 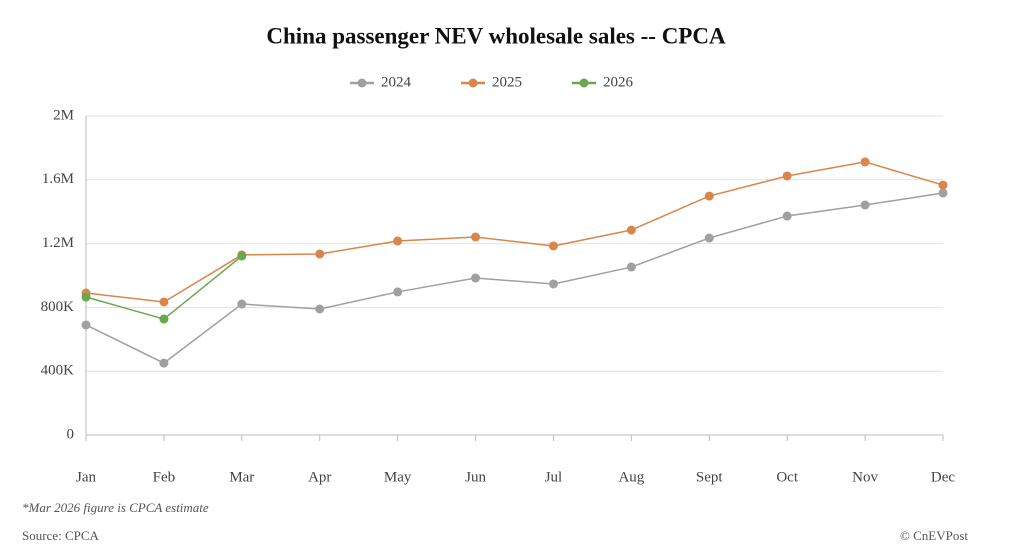 What do you see at coordinates (86, 477) in the screenshot?
I see `x-tick-label: Jan` at bounding box center [86, 477].